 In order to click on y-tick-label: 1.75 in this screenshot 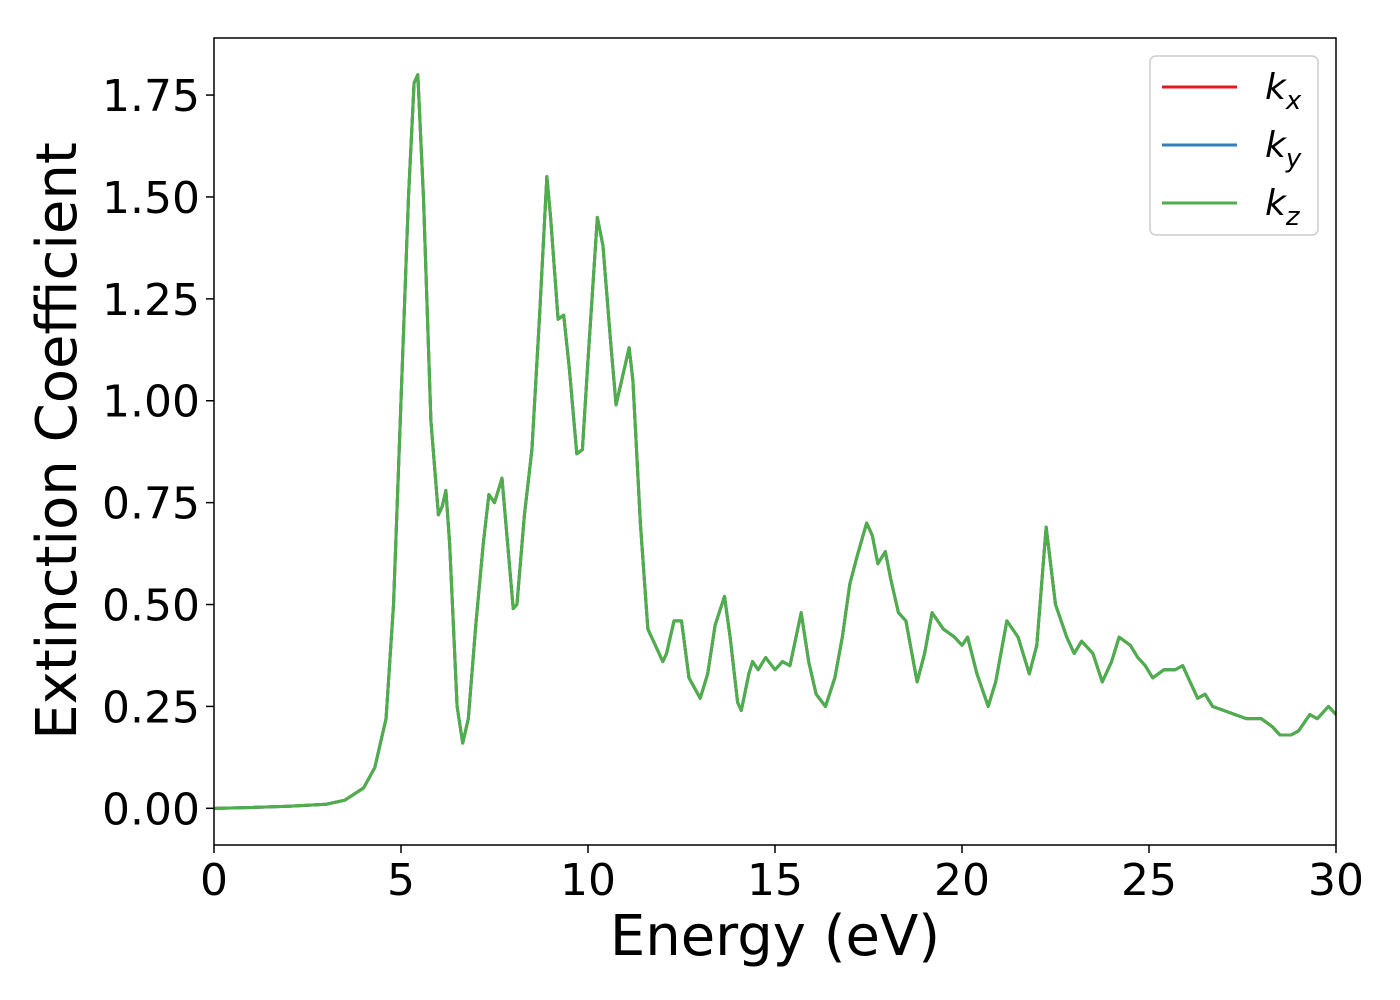, I will do `click(151, 96)`.